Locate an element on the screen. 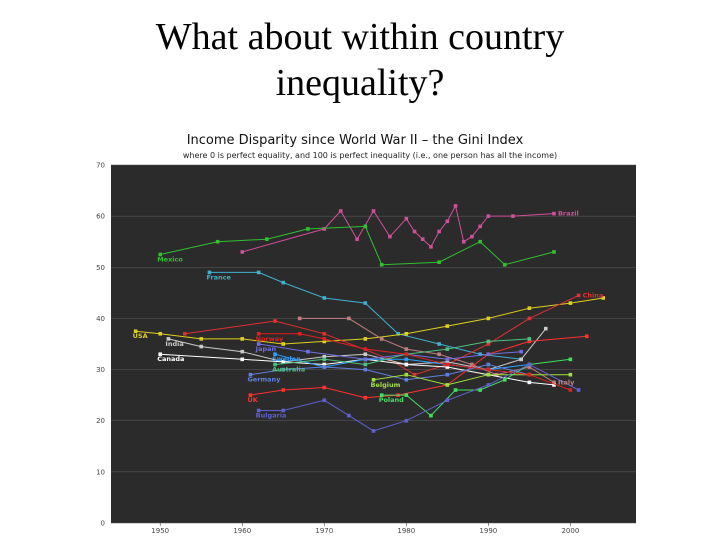 This screenshot has height=540, width=720. series-line-bulgaria is located at coordinates (418, 397).